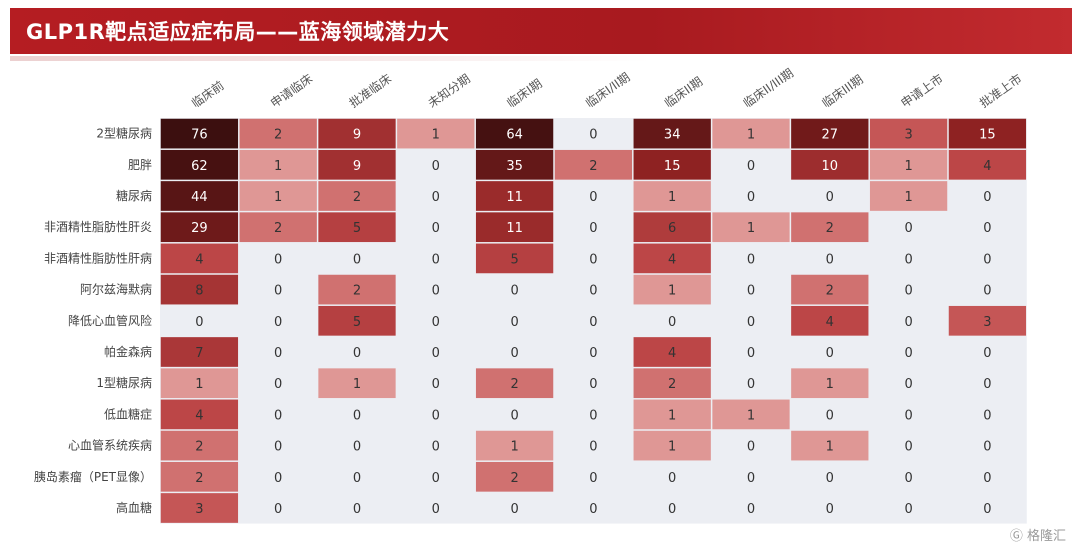  What do you see at coordinates (93, 476) in the screenshot?
I see `row-label: 胰岛素瘤（PET显像）` at bounding box center [93, 476].